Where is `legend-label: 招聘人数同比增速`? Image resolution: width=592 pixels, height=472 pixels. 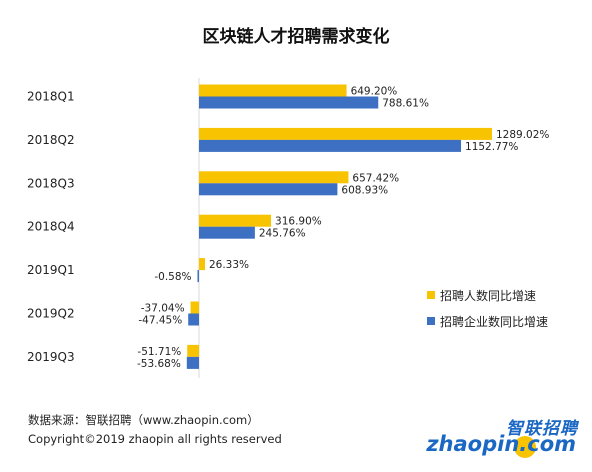 legend-label: 招聘人数同比增速 is located at coordinates (488, 295).